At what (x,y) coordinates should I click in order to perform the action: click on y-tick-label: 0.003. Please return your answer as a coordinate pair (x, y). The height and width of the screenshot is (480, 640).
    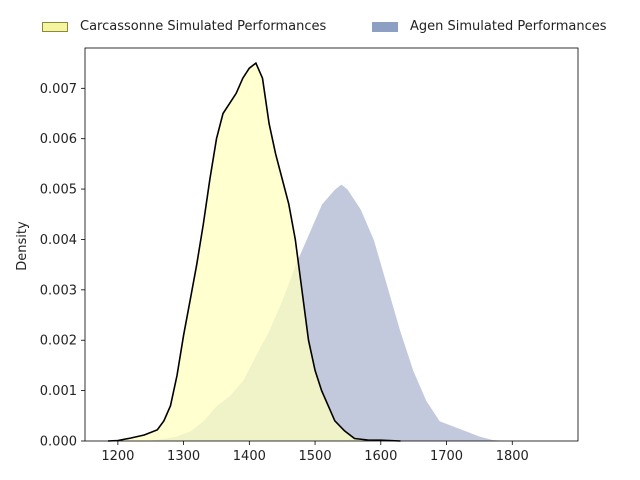
    Looking at the image, I should click on (58, 290).